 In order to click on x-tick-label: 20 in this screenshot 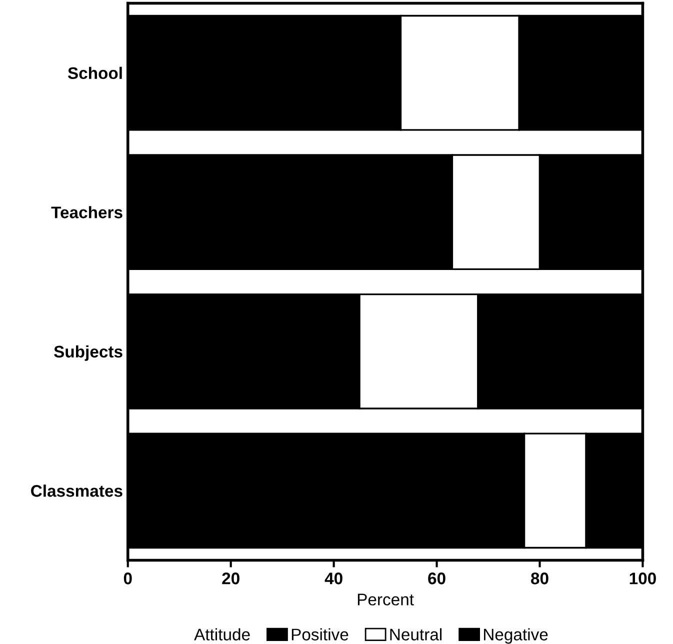, I will do `click(231, 578)`.